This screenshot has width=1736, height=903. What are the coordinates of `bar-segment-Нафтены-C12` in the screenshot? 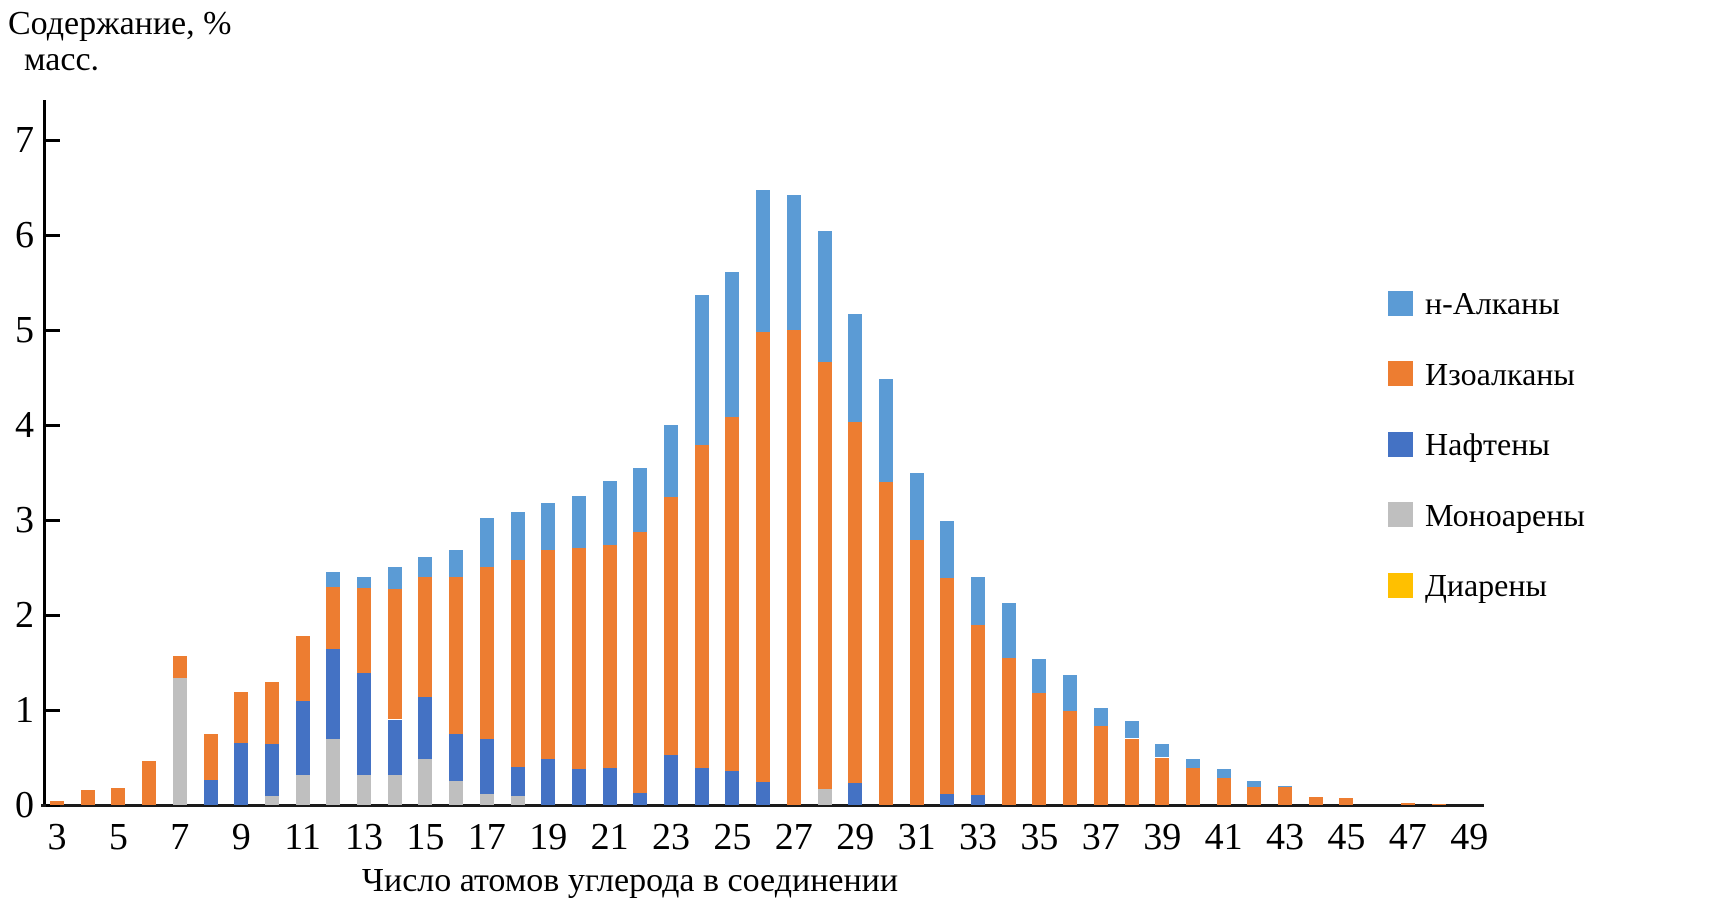 It's located at (333, 694).